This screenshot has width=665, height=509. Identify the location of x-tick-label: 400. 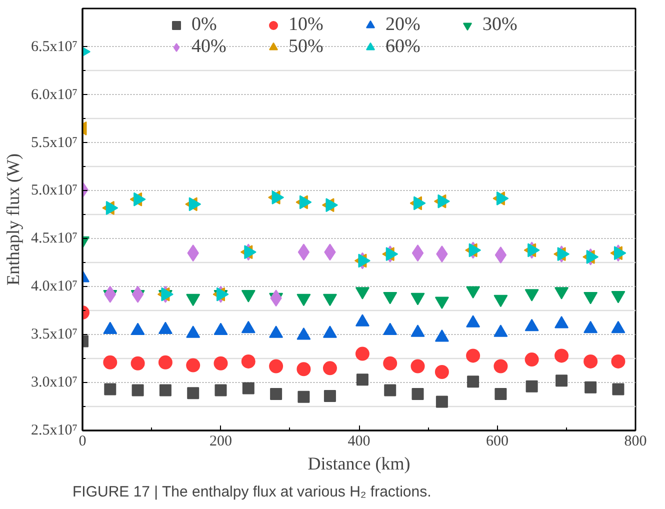
(359, 442).